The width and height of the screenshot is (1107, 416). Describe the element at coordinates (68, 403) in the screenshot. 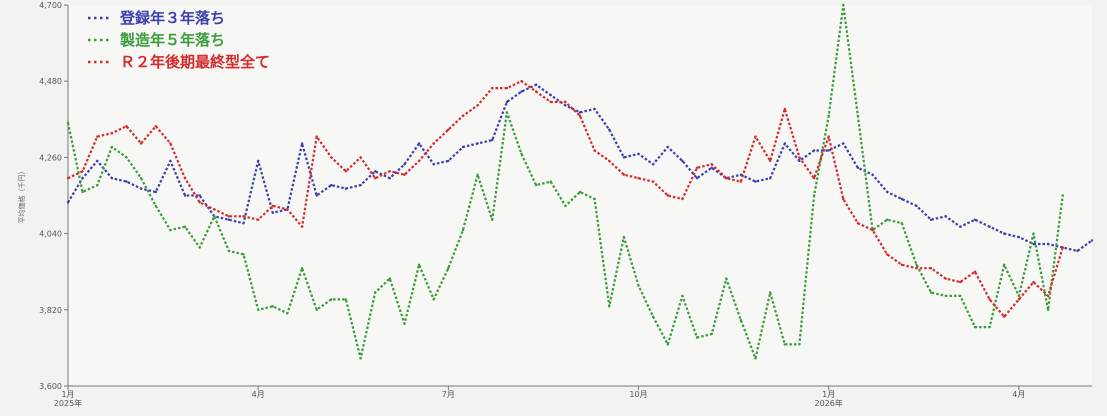

I see `x-tick-sublabel: 2025年` at that location.